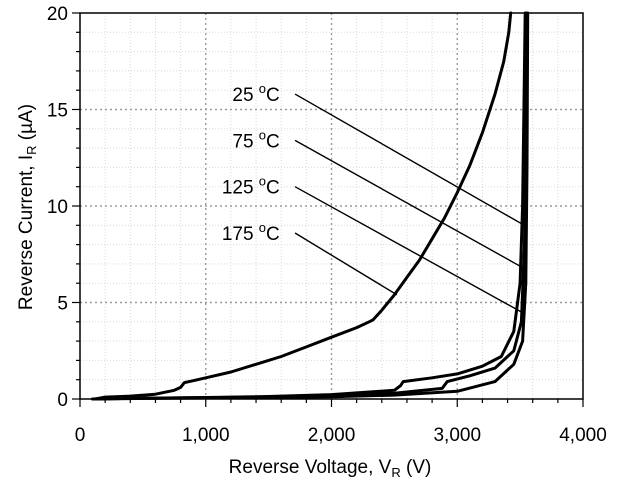 Image resolution: width=624 pixels, height=481 pixels. Describe the element at coordinates (206, 435) in the screenshot. I see `x-tick-label: 1,000` at that location.